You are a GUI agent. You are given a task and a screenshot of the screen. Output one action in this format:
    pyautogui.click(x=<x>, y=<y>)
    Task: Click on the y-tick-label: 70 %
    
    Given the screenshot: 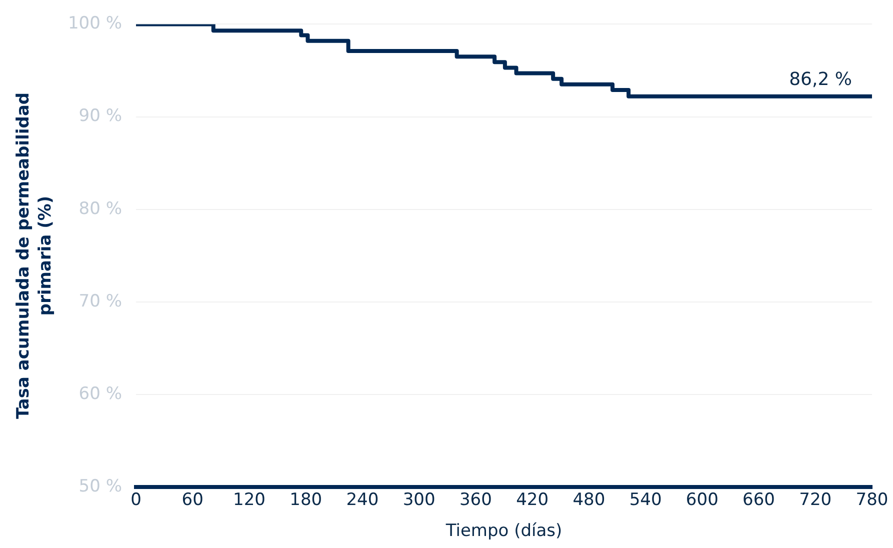 What is the action you would take?
    pyautogui.click(x=100, y=301)
    